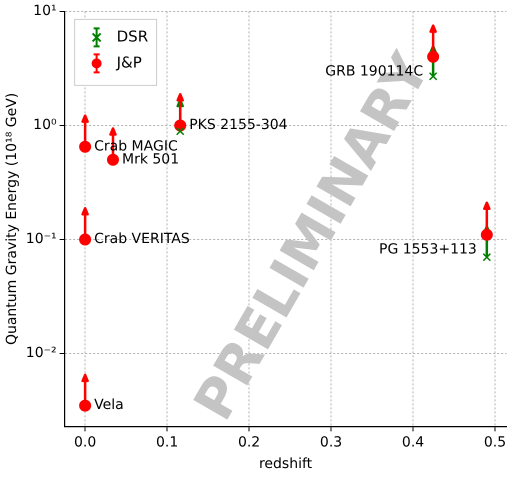 The height and width of the screenshot is (477, 513). I want to click on annotation: Mrk 501, so click(151, 159).